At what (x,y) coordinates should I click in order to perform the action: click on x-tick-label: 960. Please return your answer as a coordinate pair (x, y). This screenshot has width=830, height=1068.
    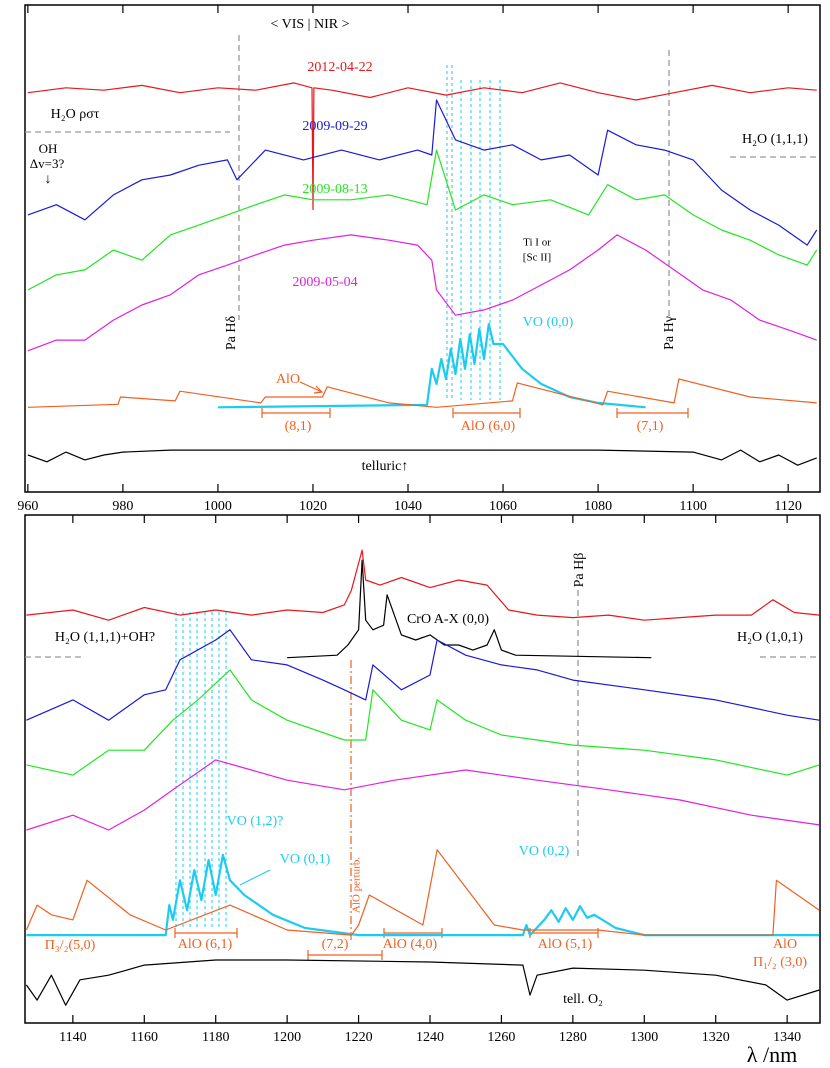
    Looking at the image, I should click on (27, 506).